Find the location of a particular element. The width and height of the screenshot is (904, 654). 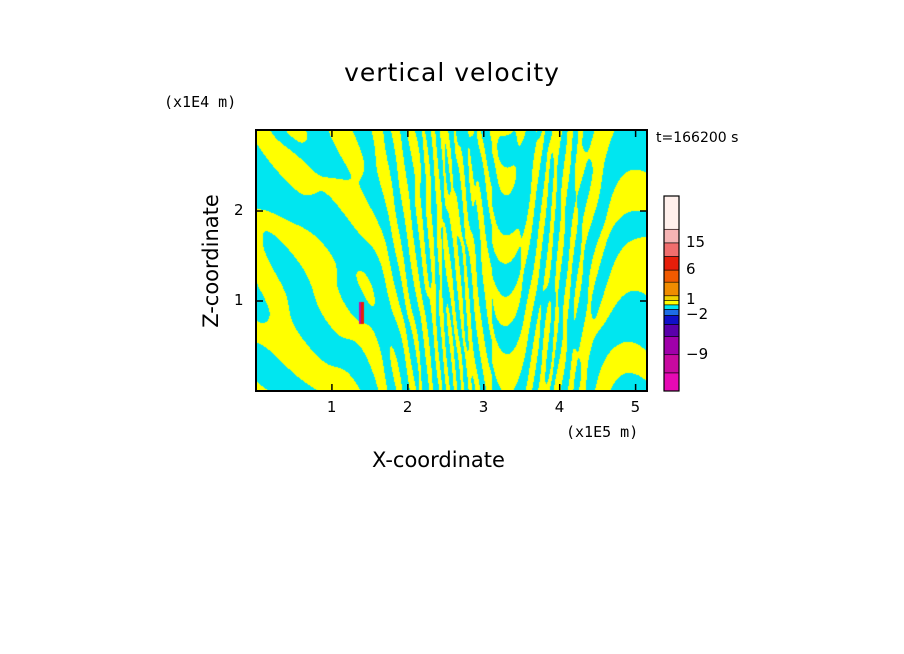

x-axis-unit: (x1E5 m) is located at coordinates (602, 432).